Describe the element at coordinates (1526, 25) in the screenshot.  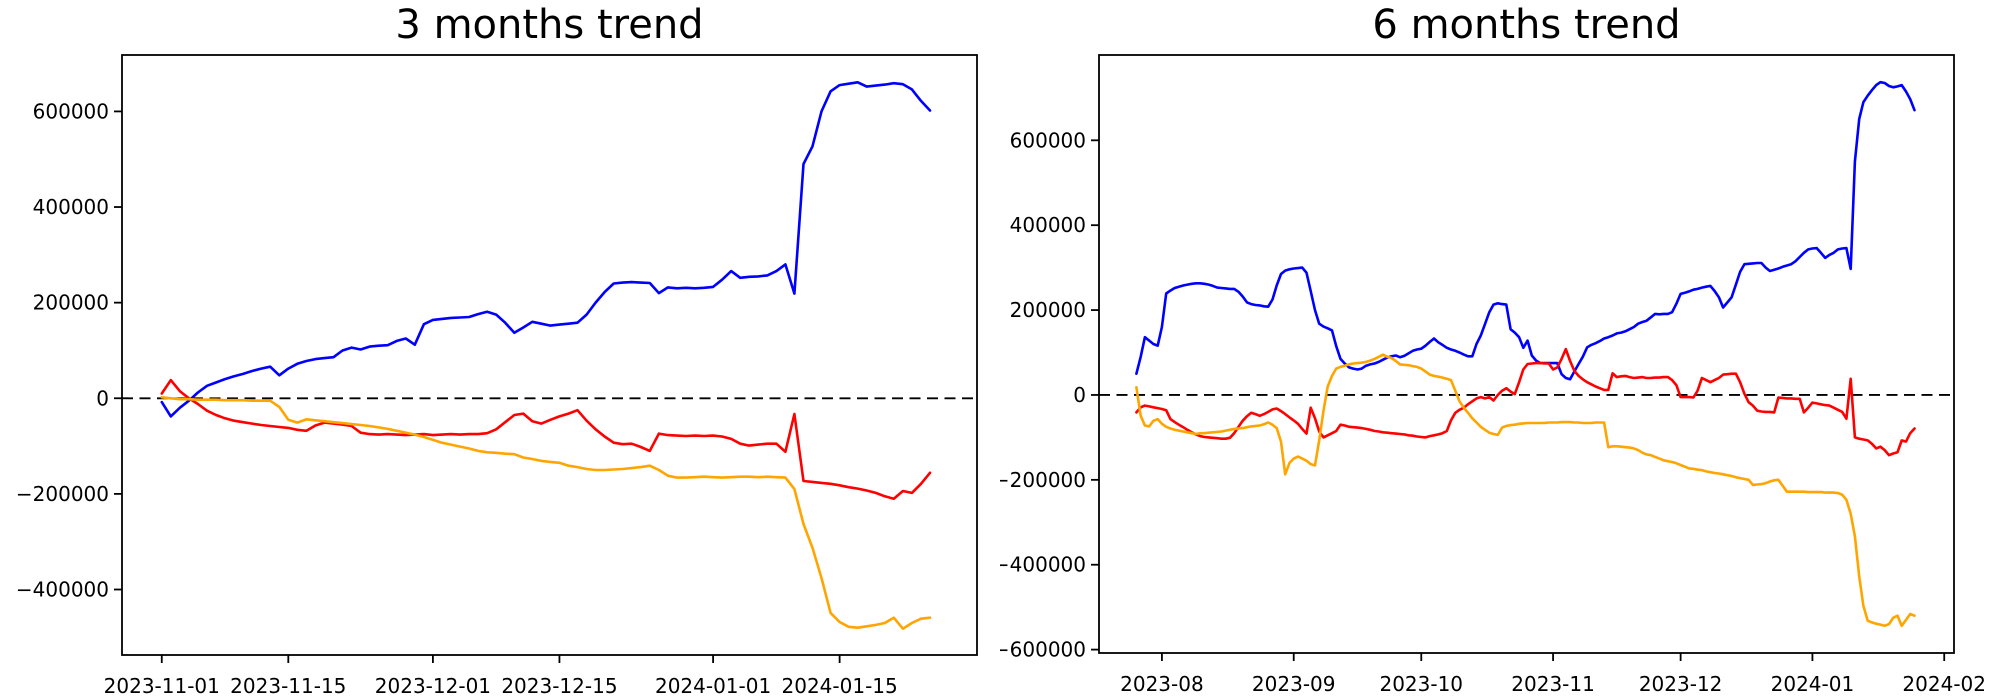
I see `chart-title-6-months: 6 months trend` at that location.